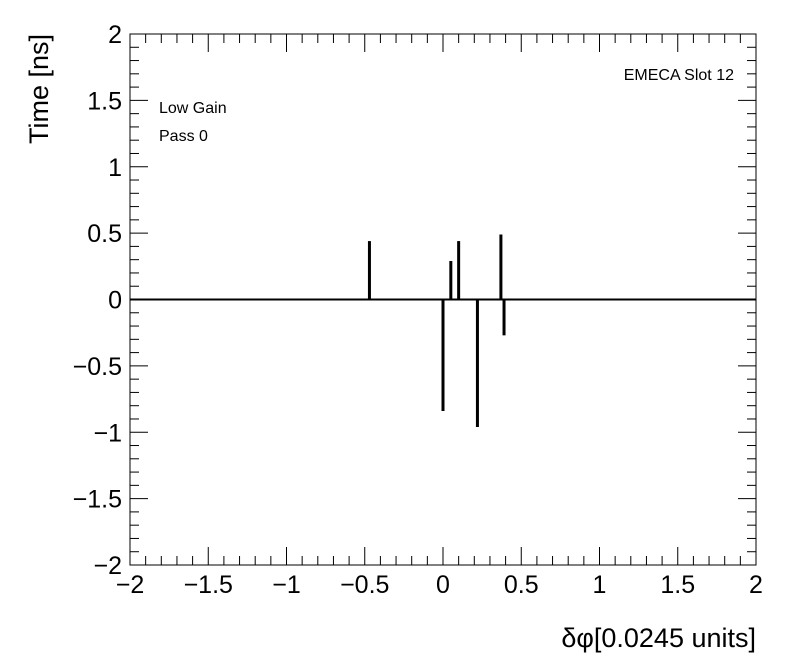 The height and width of the screenshot is (672, 796). Describe the element at coordinates (97, 500) in the screenshot. I see `y-tick-label: −1.5` at that location.